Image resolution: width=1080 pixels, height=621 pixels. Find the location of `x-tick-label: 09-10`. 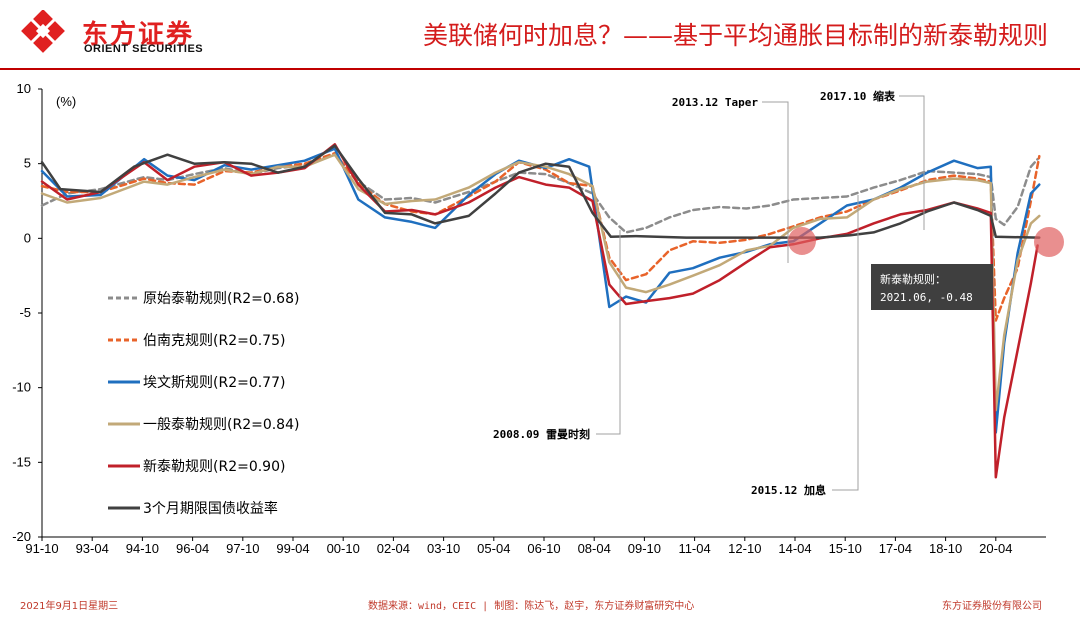

x-tick-label: 09-10 is located at coordinates (644, 548).